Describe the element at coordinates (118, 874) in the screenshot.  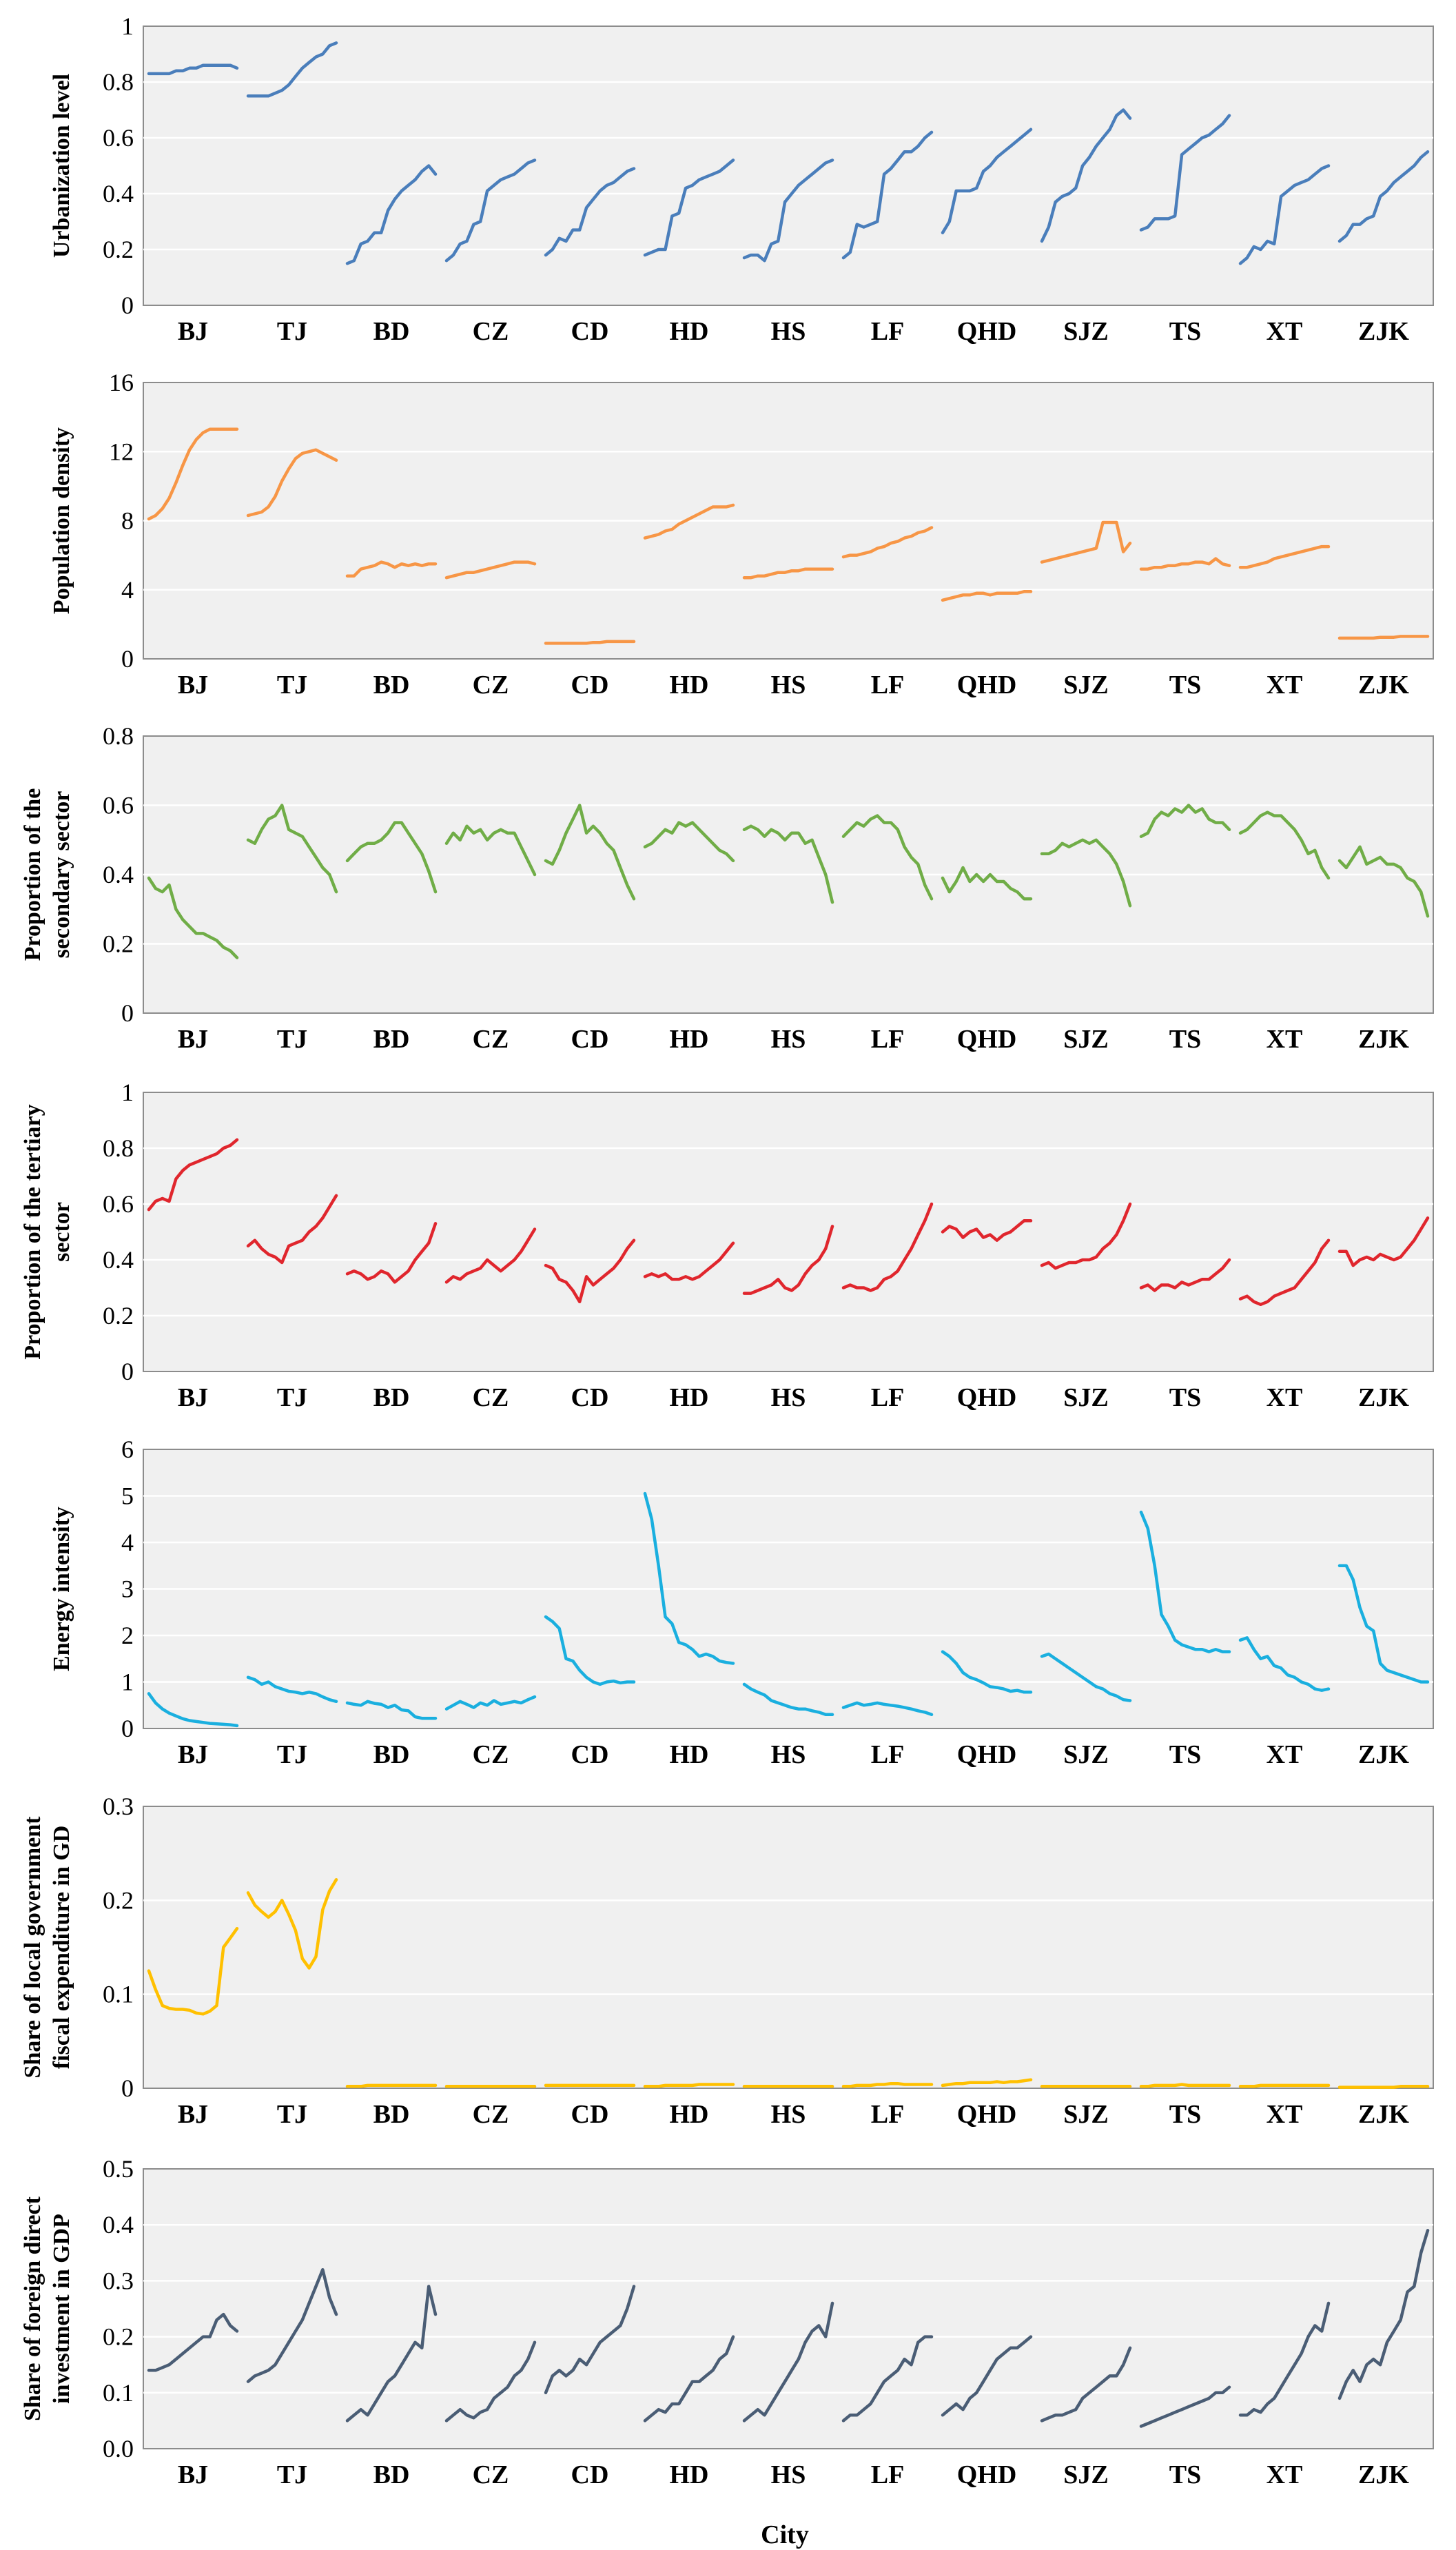
I see `y-tick-label: 0.4` at that location.